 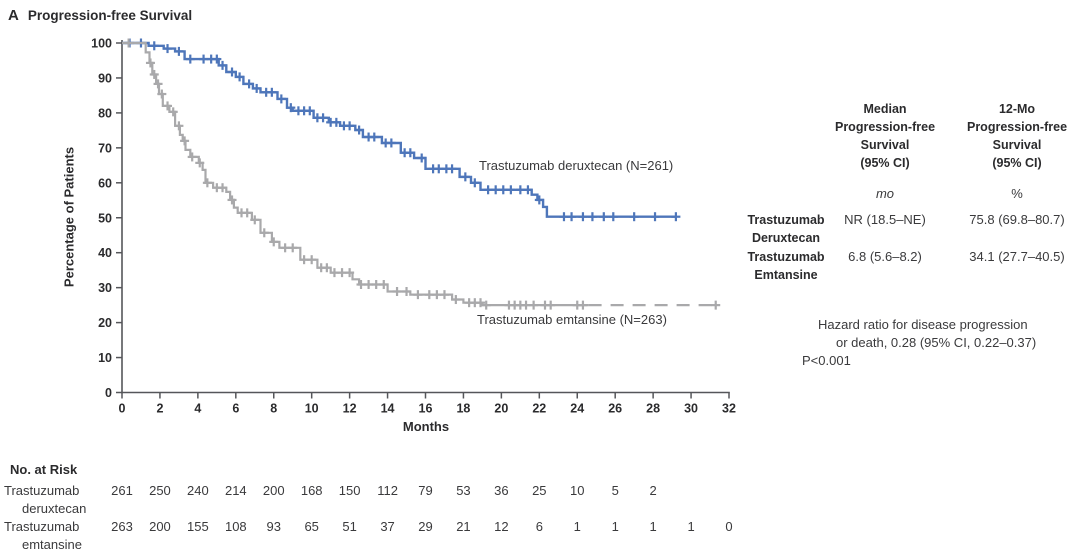 What do you see at coordinates (1017, 219) in the screenshot?
I see `summary-value-deruxtecan-12mo: 75.8 (69.8–80.7)` at bounding box center [1017, 219].